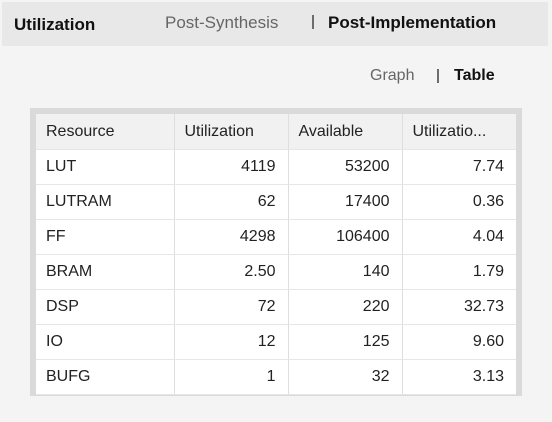 This screenshot has width=552, height=422. What do you see at coordinates (105, 132) in the screenshot?
I see `column-header-resource: Resource` at bounding box center [105, 132].